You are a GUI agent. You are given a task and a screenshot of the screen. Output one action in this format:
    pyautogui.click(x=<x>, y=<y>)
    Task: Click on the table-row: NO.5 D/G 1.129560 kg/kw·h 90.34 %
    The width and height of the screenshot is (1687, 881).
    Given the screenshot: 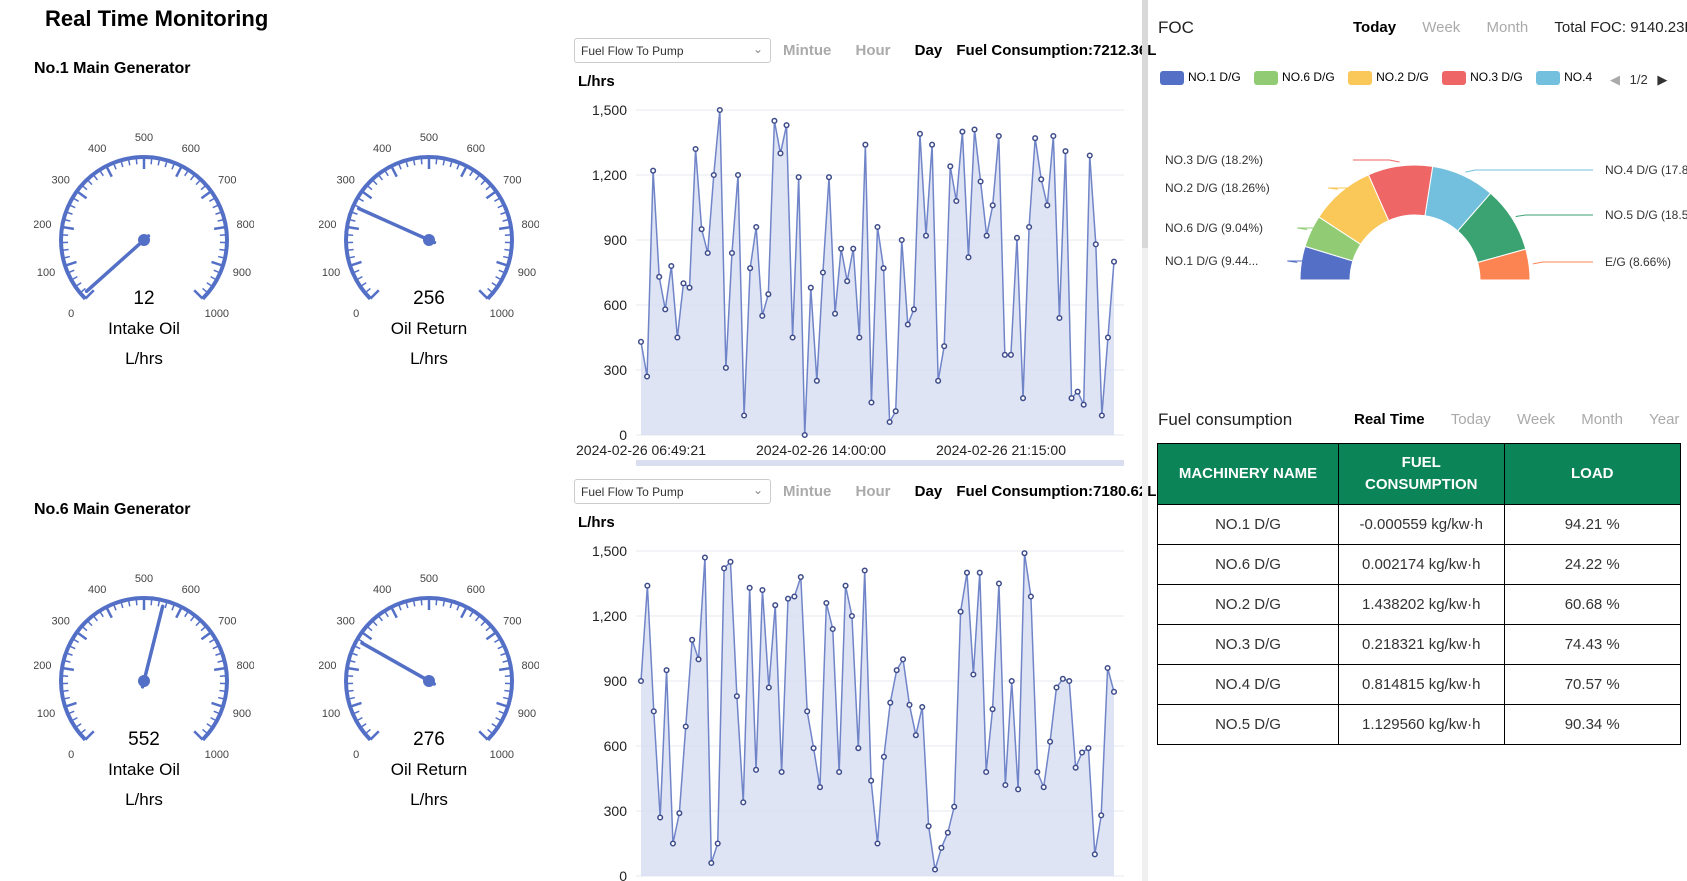 What is the action you would take?
    pyautogui.click(x=1419, y=724)
    